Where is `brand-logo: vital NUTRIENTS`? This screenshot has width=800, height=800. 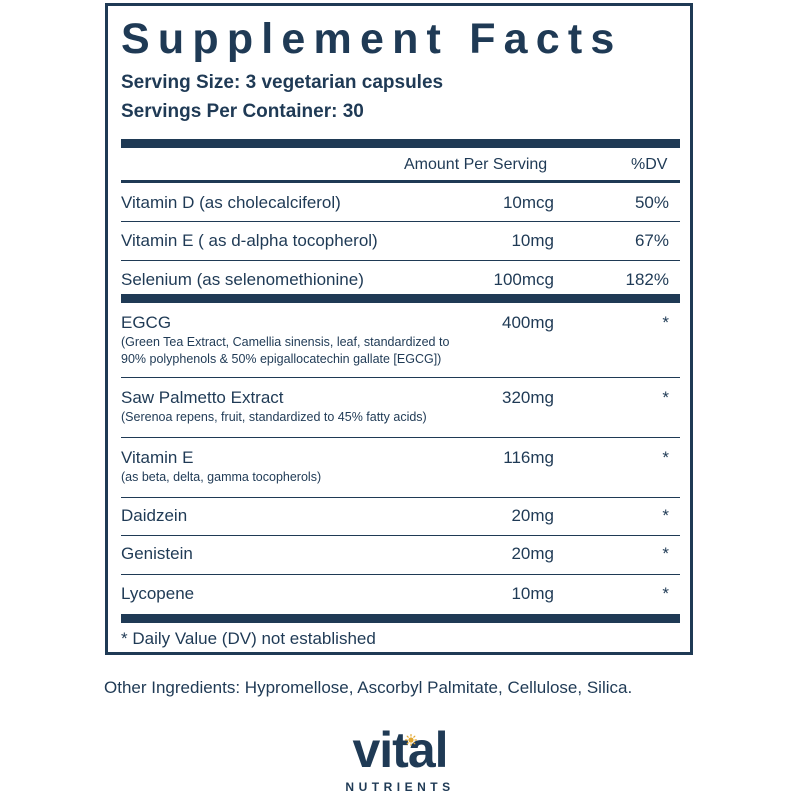 brand-logo: vital NUTRIENTS is located at coordinates (400, 760).